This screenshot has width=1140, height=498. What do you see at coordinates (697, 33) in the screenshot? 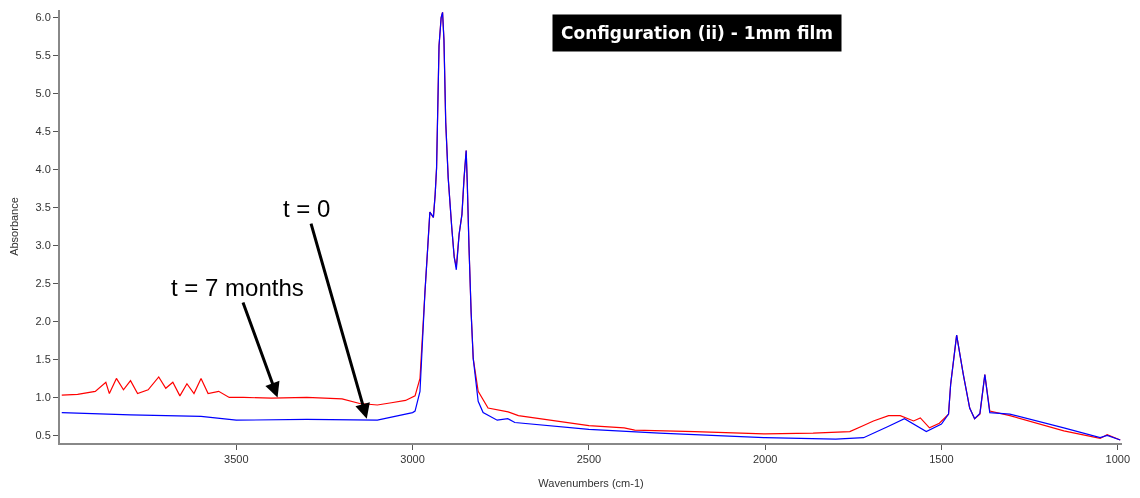
I see `text: Configuration (ii) - 1mm film` at bounding box center [697, 33].